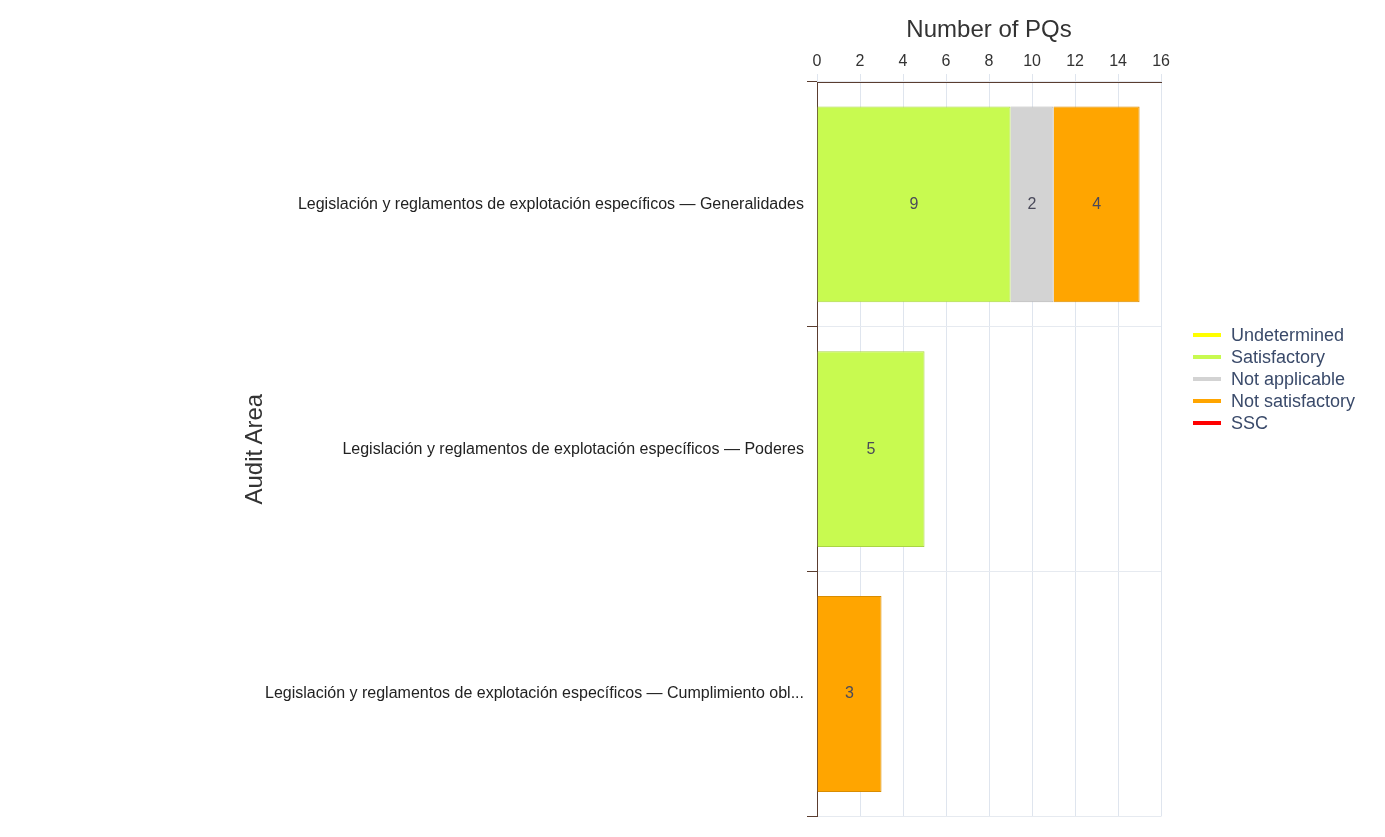 The width and height of the screenshot is (1385, 837). Describe the element at coordinates (1293, 401) in the screenshot. I see `legend-label: Not satisfactory` at that location.